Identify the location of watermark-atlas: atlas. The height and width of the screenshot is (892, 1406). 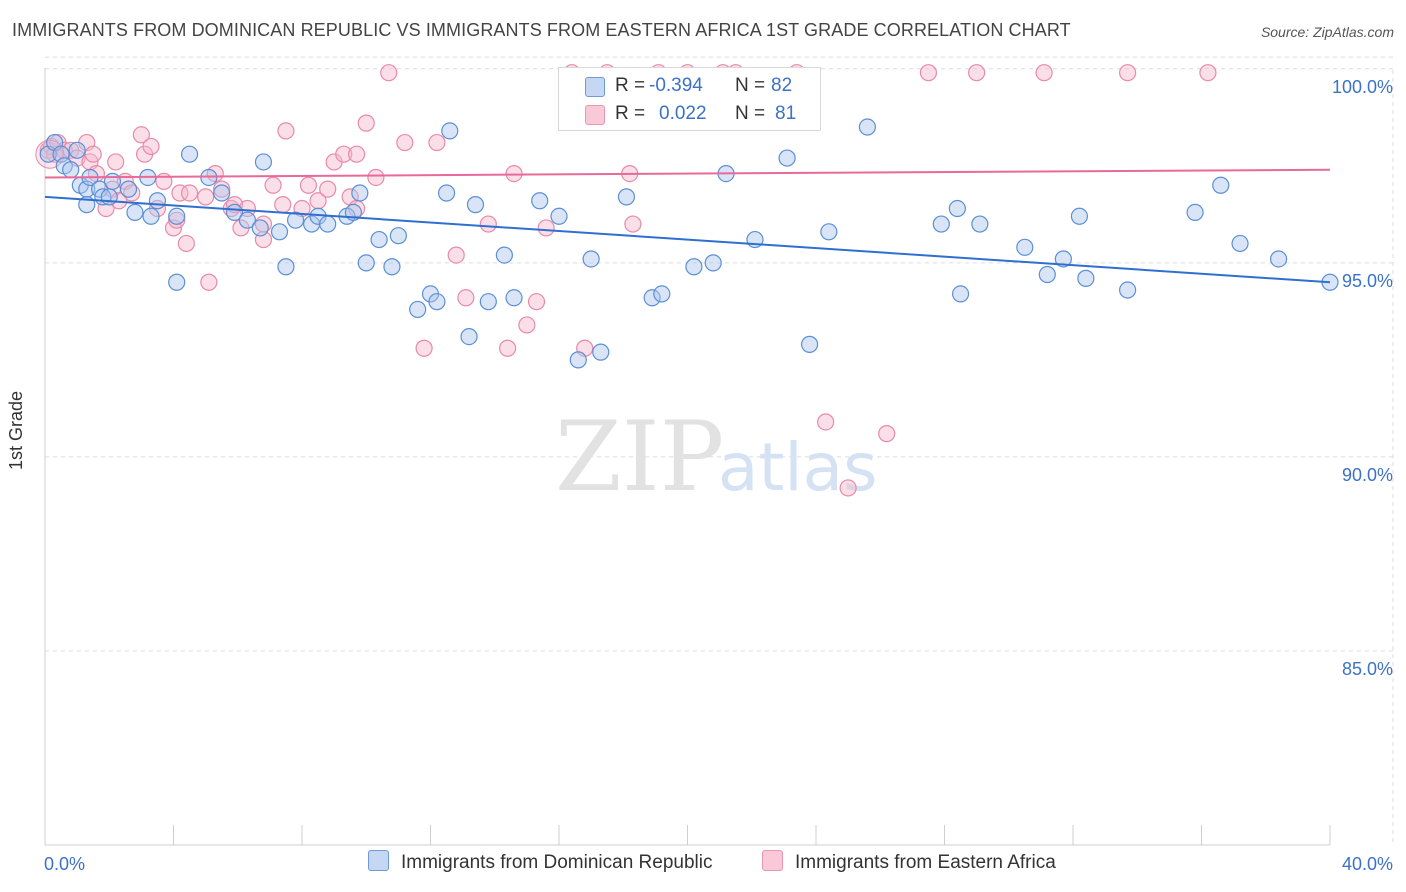
(798, 467).